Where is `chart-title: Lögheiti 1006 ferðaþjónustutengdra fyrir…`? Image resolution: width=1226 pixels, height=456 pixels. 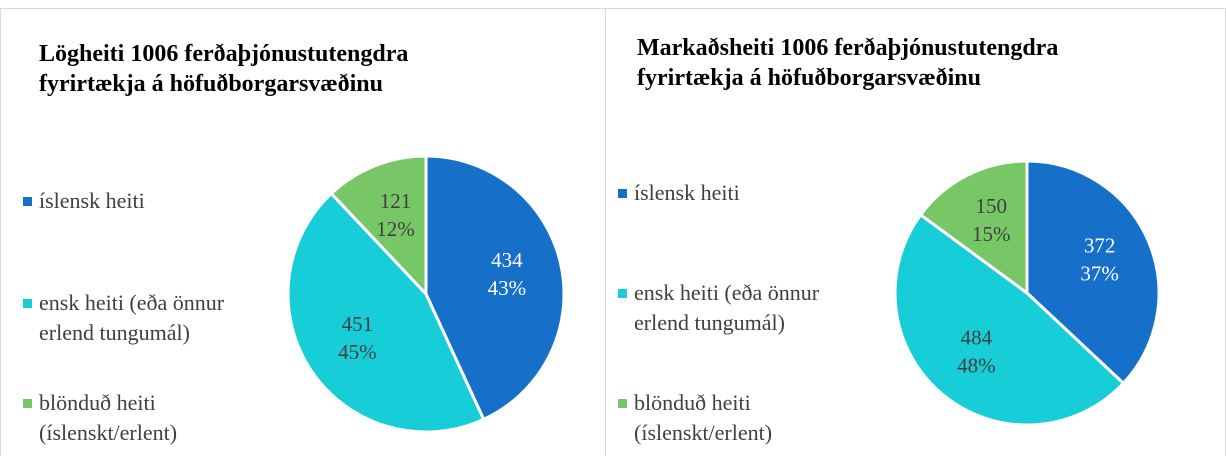
chart-title: Lögheiti 1006 ferðaþjónustutengdra fyrir… is located at coordinates (224, 69).